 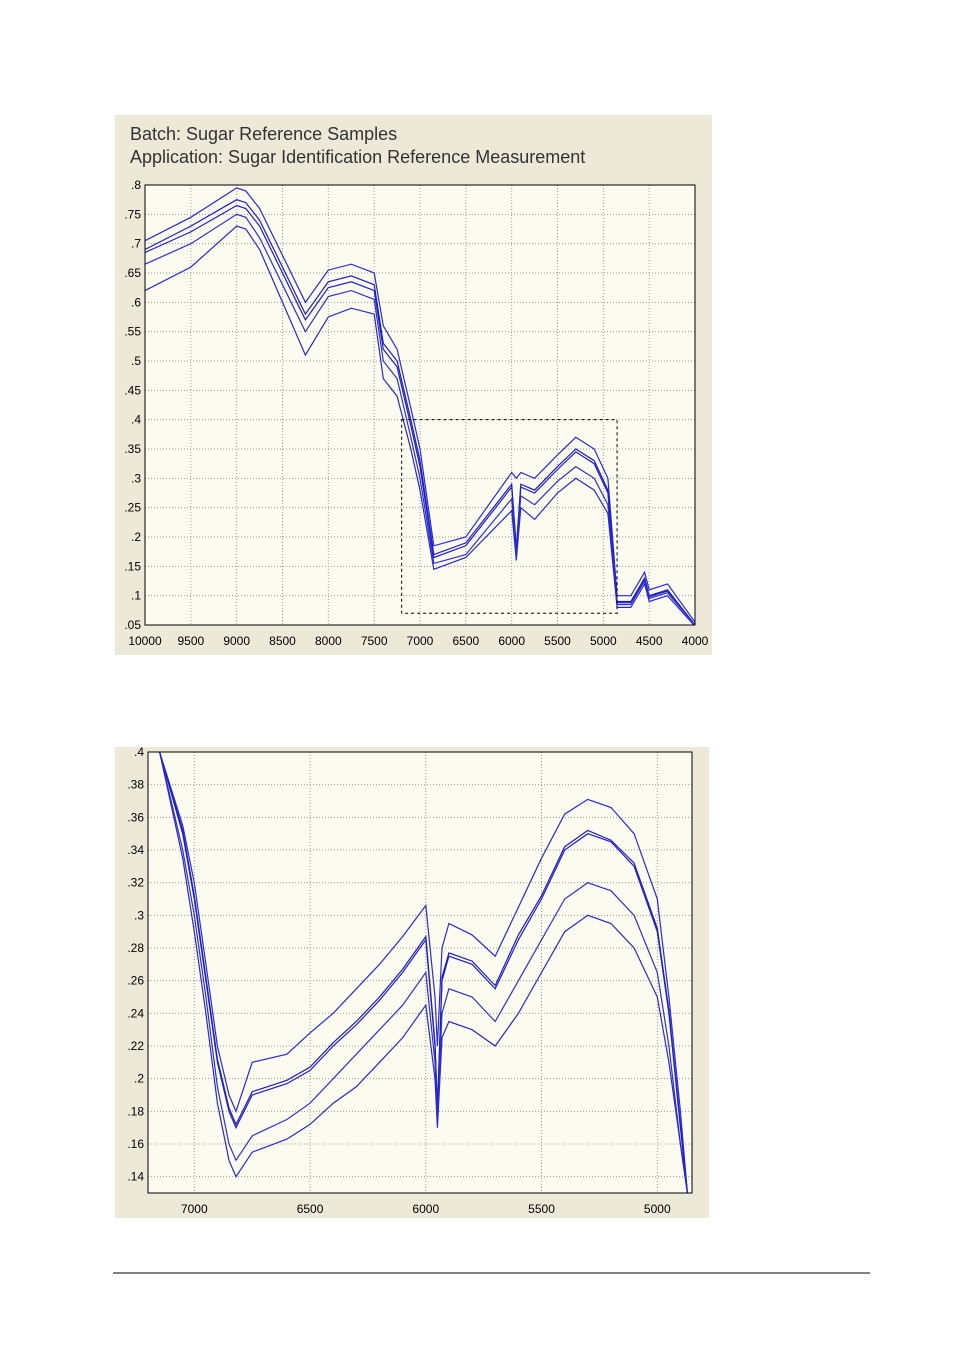 I want to click on x-tick-label: 9000, so click(x=236, y=641).